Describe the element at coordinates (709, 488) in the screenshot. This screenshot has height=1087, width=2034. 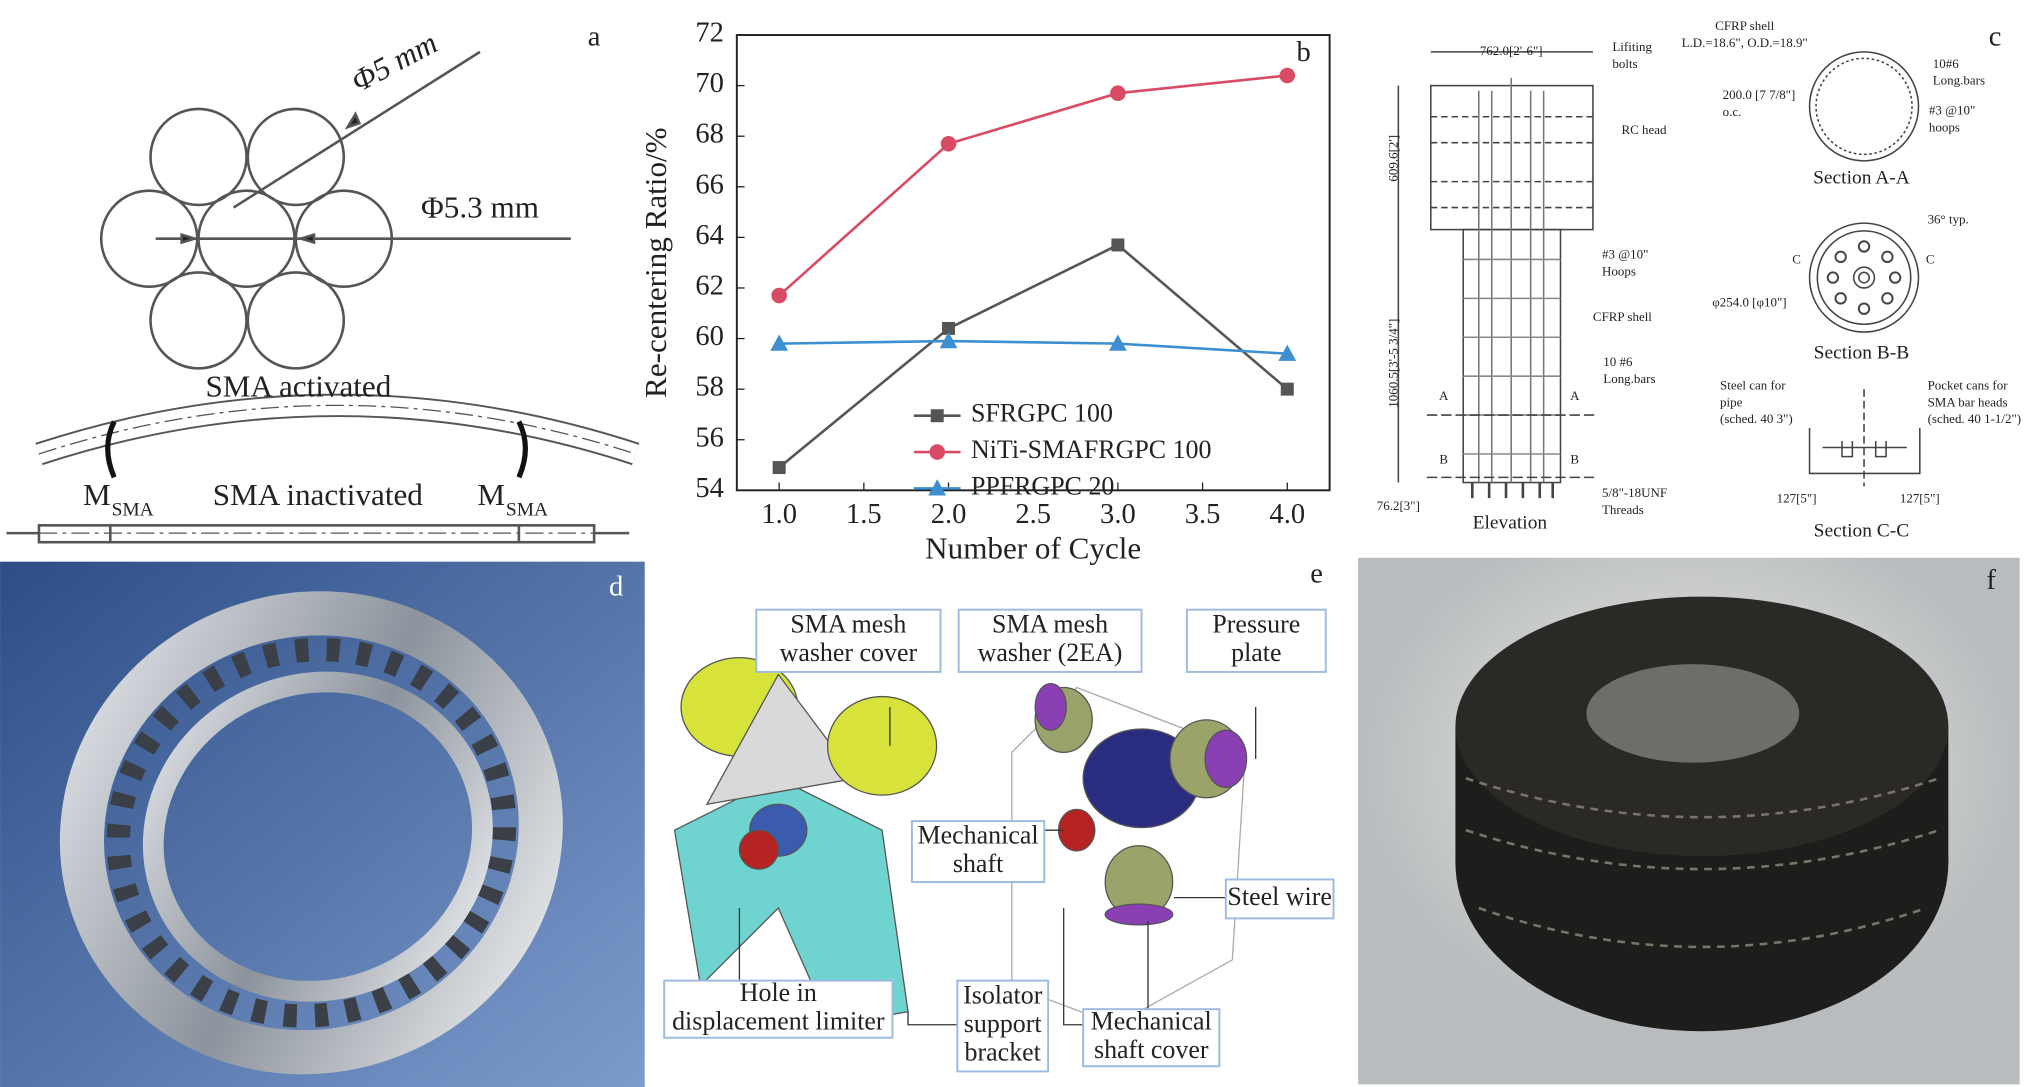
I see `y-tick-label: 54` at that location.